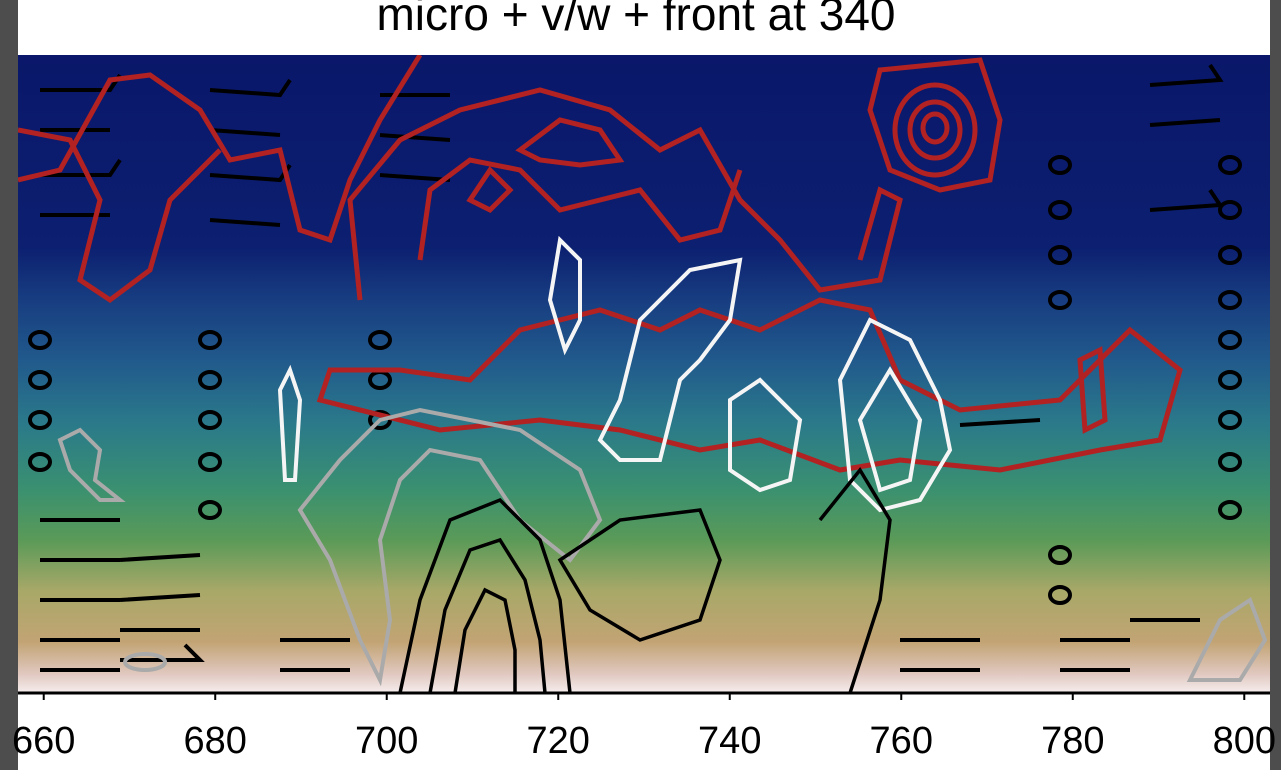 The height and width of the screenshot is (770, 1281). What do you see at coordinates (635, 20) in the screenshot?
I see `chart-title: micro + v/w + front at 340` at bounding box center [635, 20].